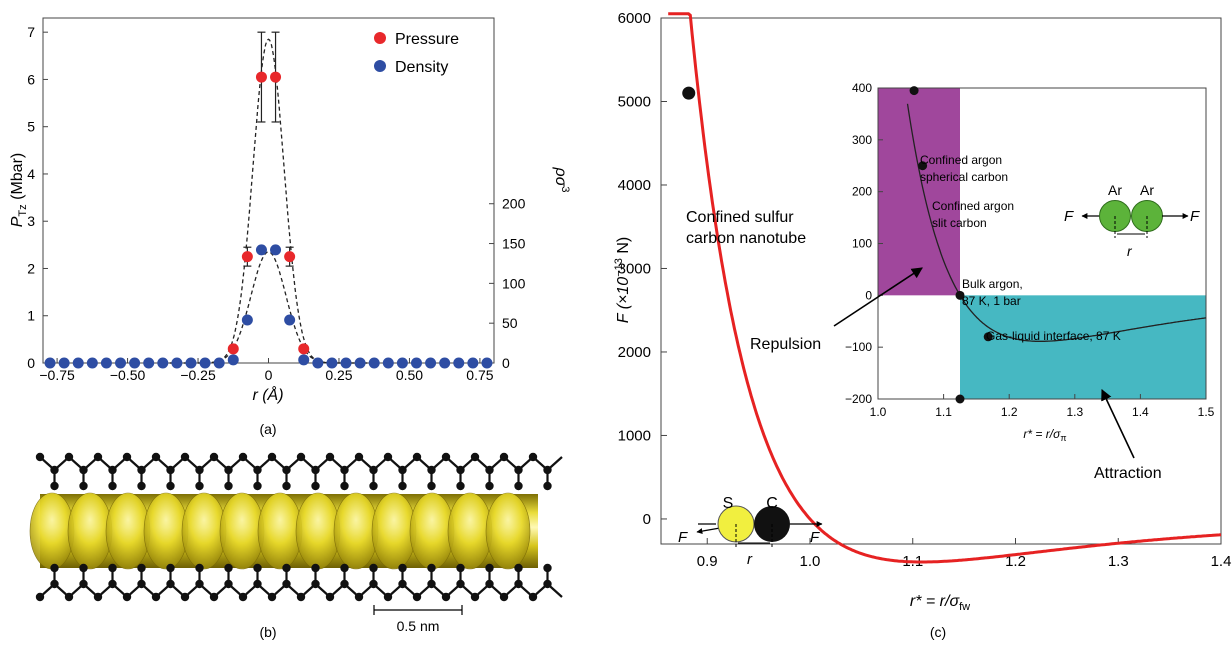 This screenshot has width=1232, height=649. What do you see at coordinates (772, 503) in the screenshot?
I see `carbon-symbol: C` at bounding box center [772, 503].